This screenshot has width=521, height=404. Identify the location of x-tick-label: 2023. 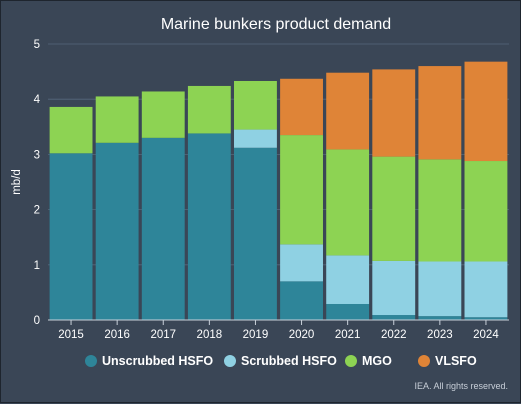
(440, 335).